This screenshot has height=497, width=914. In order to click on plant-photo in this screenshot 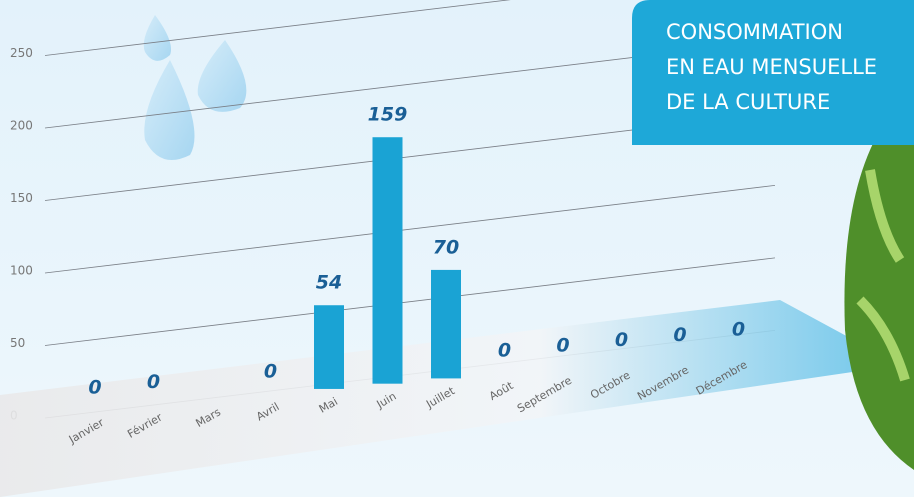, I will do `click(879, 300)`.